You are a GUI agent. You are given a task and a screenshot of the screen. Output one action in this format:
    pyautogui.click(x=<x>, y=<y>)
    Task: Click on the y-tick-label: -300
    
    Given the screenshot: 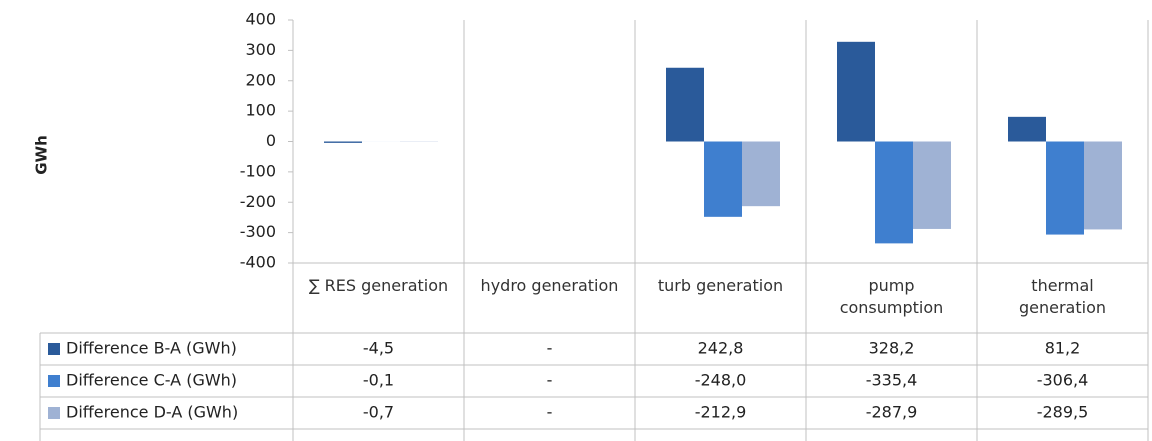 What is the action you would take?
    pyautogui.click(x=258, y=231)
    